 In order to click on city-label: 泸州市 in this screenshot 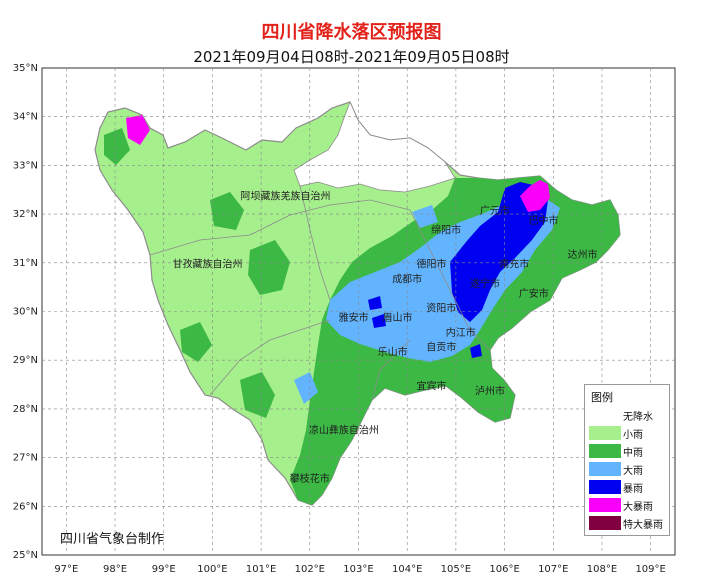, I will do `click(490, 390)`.